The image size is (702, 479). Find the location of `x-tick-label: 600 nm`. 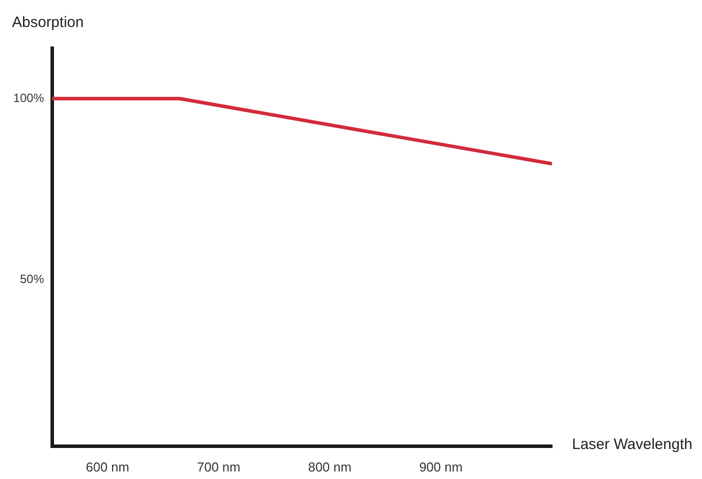

x-tick-label: 600 nm is located at coordinates (108, 466).